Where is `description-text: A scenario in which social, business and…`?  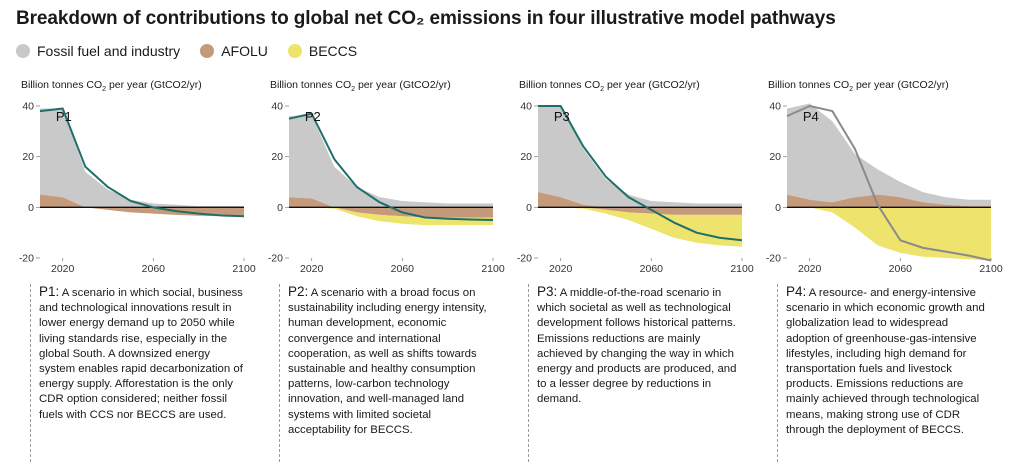 description-text: A scenario in which social, business and… is located at coordinates (141, 354).